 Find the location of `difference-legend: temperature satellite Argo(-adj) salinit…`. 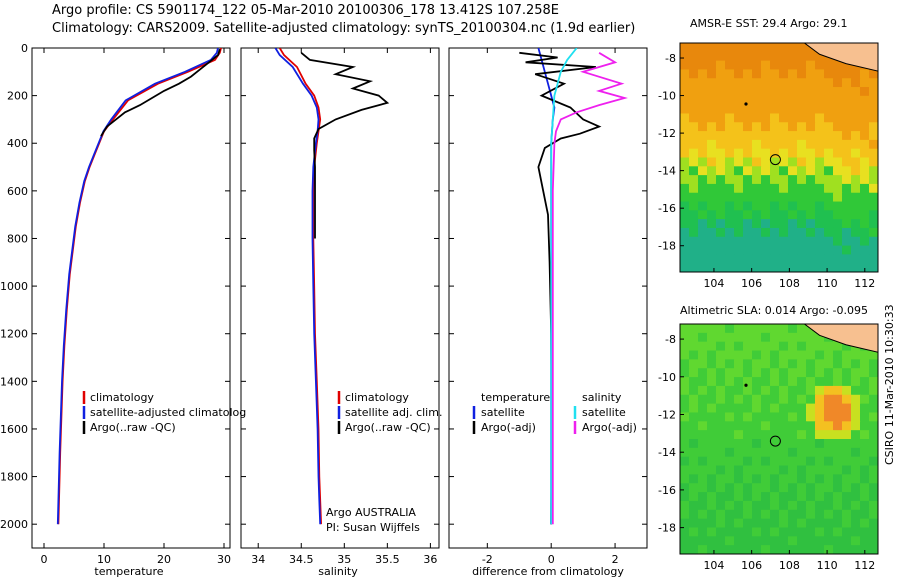

difference-legend: temperature satellite Argo(-adj) salinit… is located at coordinates (554, 412).